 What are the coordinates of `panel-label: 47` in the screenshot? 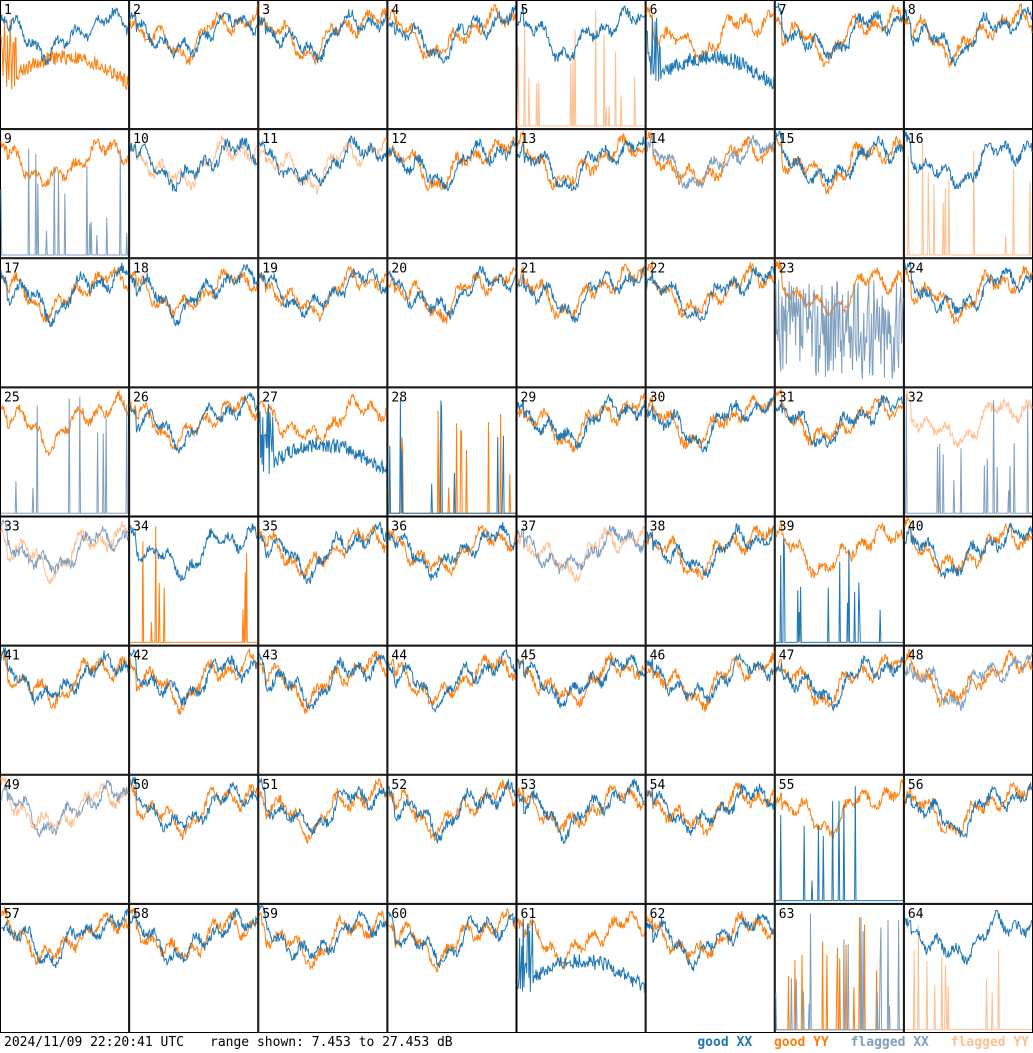 It's located at (787, 656).